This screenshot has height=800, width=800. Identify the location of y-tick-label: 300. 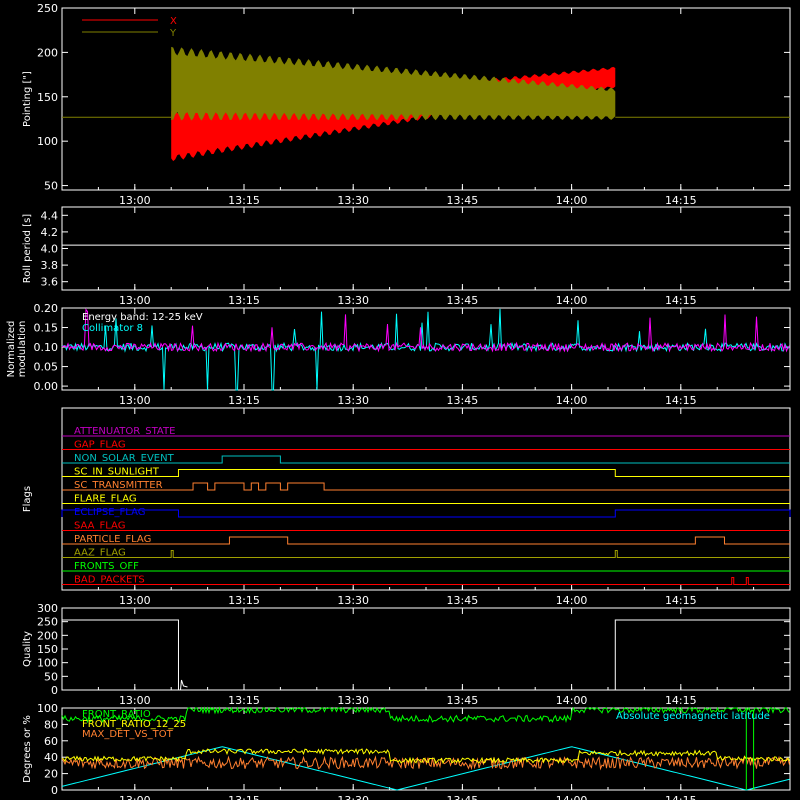
(47, 608).